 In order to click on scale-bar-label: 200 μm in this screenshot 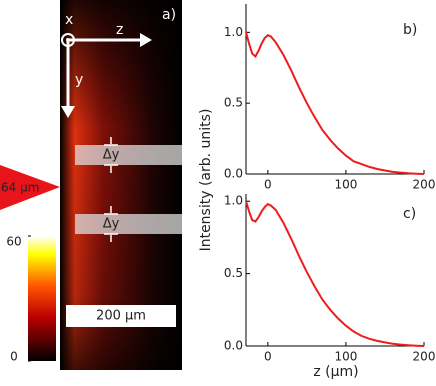, I will do `click(121, 316)`.